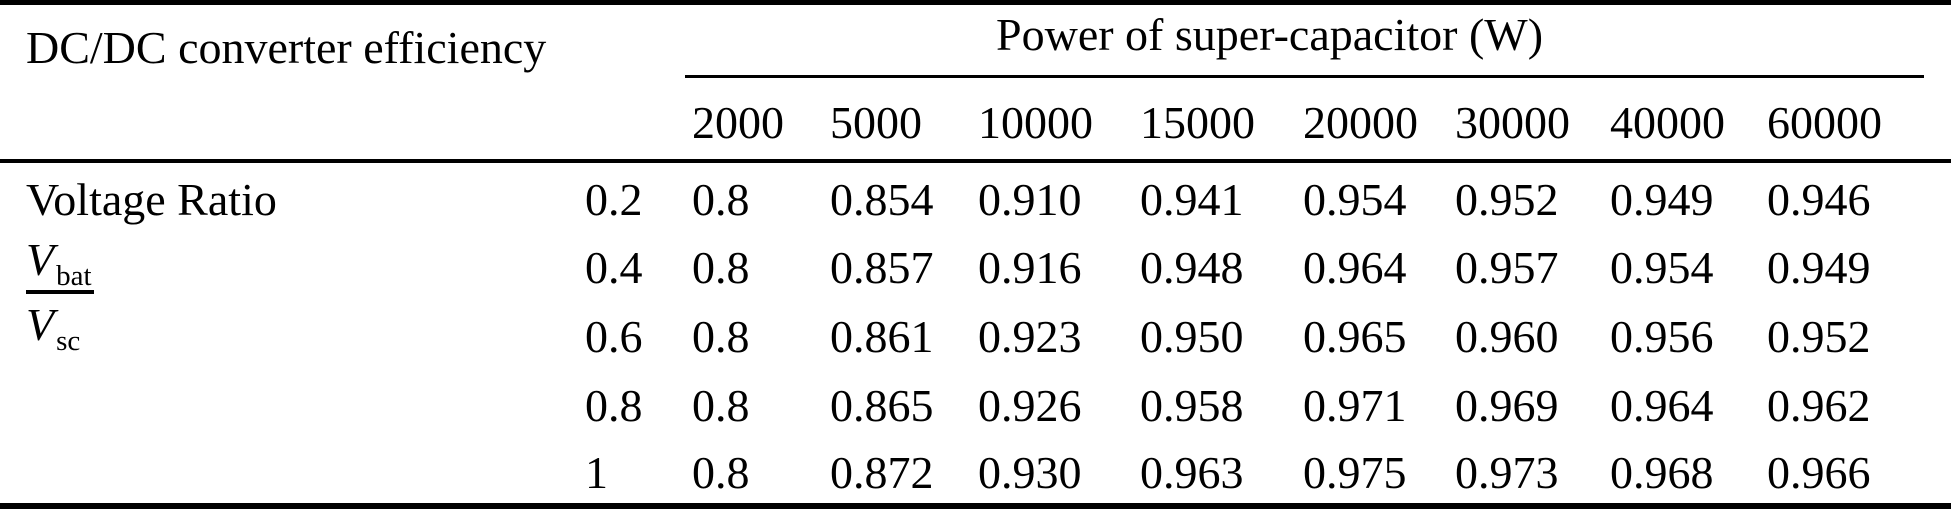  Describe the element at coordinates (1192, 336) in the screenshot. I see `table-cell: 0.950` at that location.